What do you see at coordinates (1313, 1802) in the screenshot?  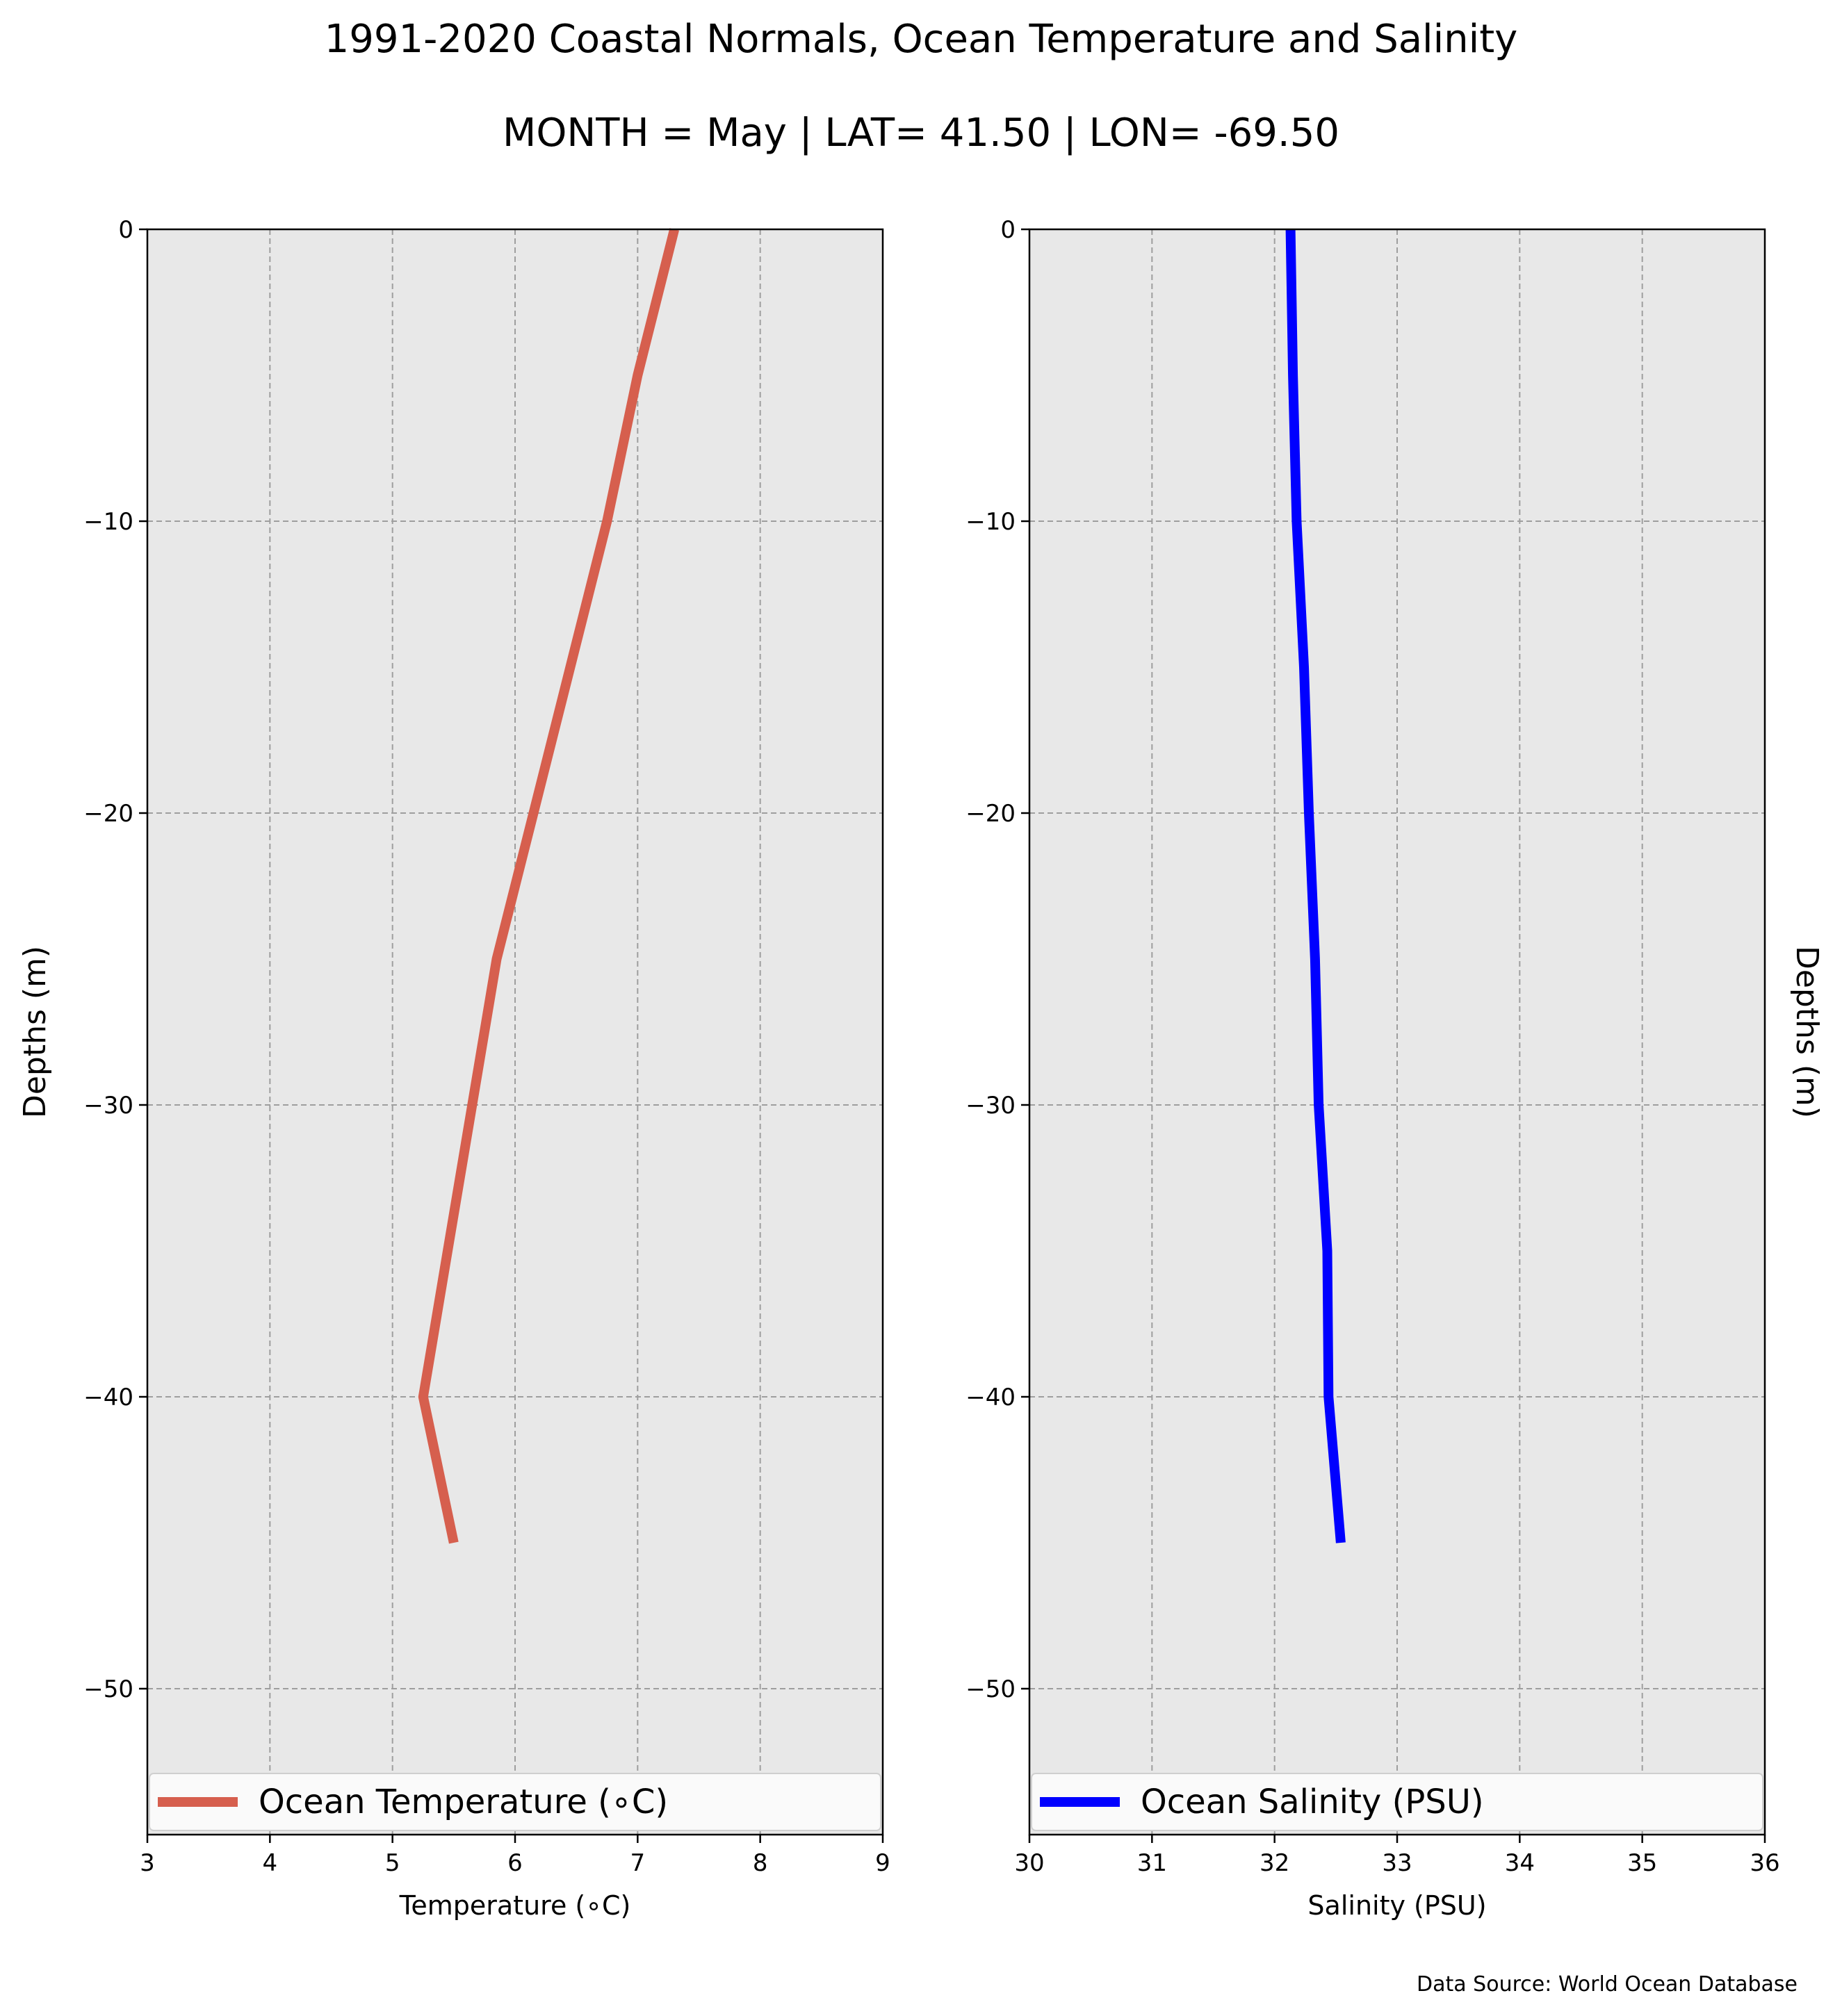 I see `salinity-legend-label: Ocean Salinity (PSU)` at bounding box center [1313, 1802].